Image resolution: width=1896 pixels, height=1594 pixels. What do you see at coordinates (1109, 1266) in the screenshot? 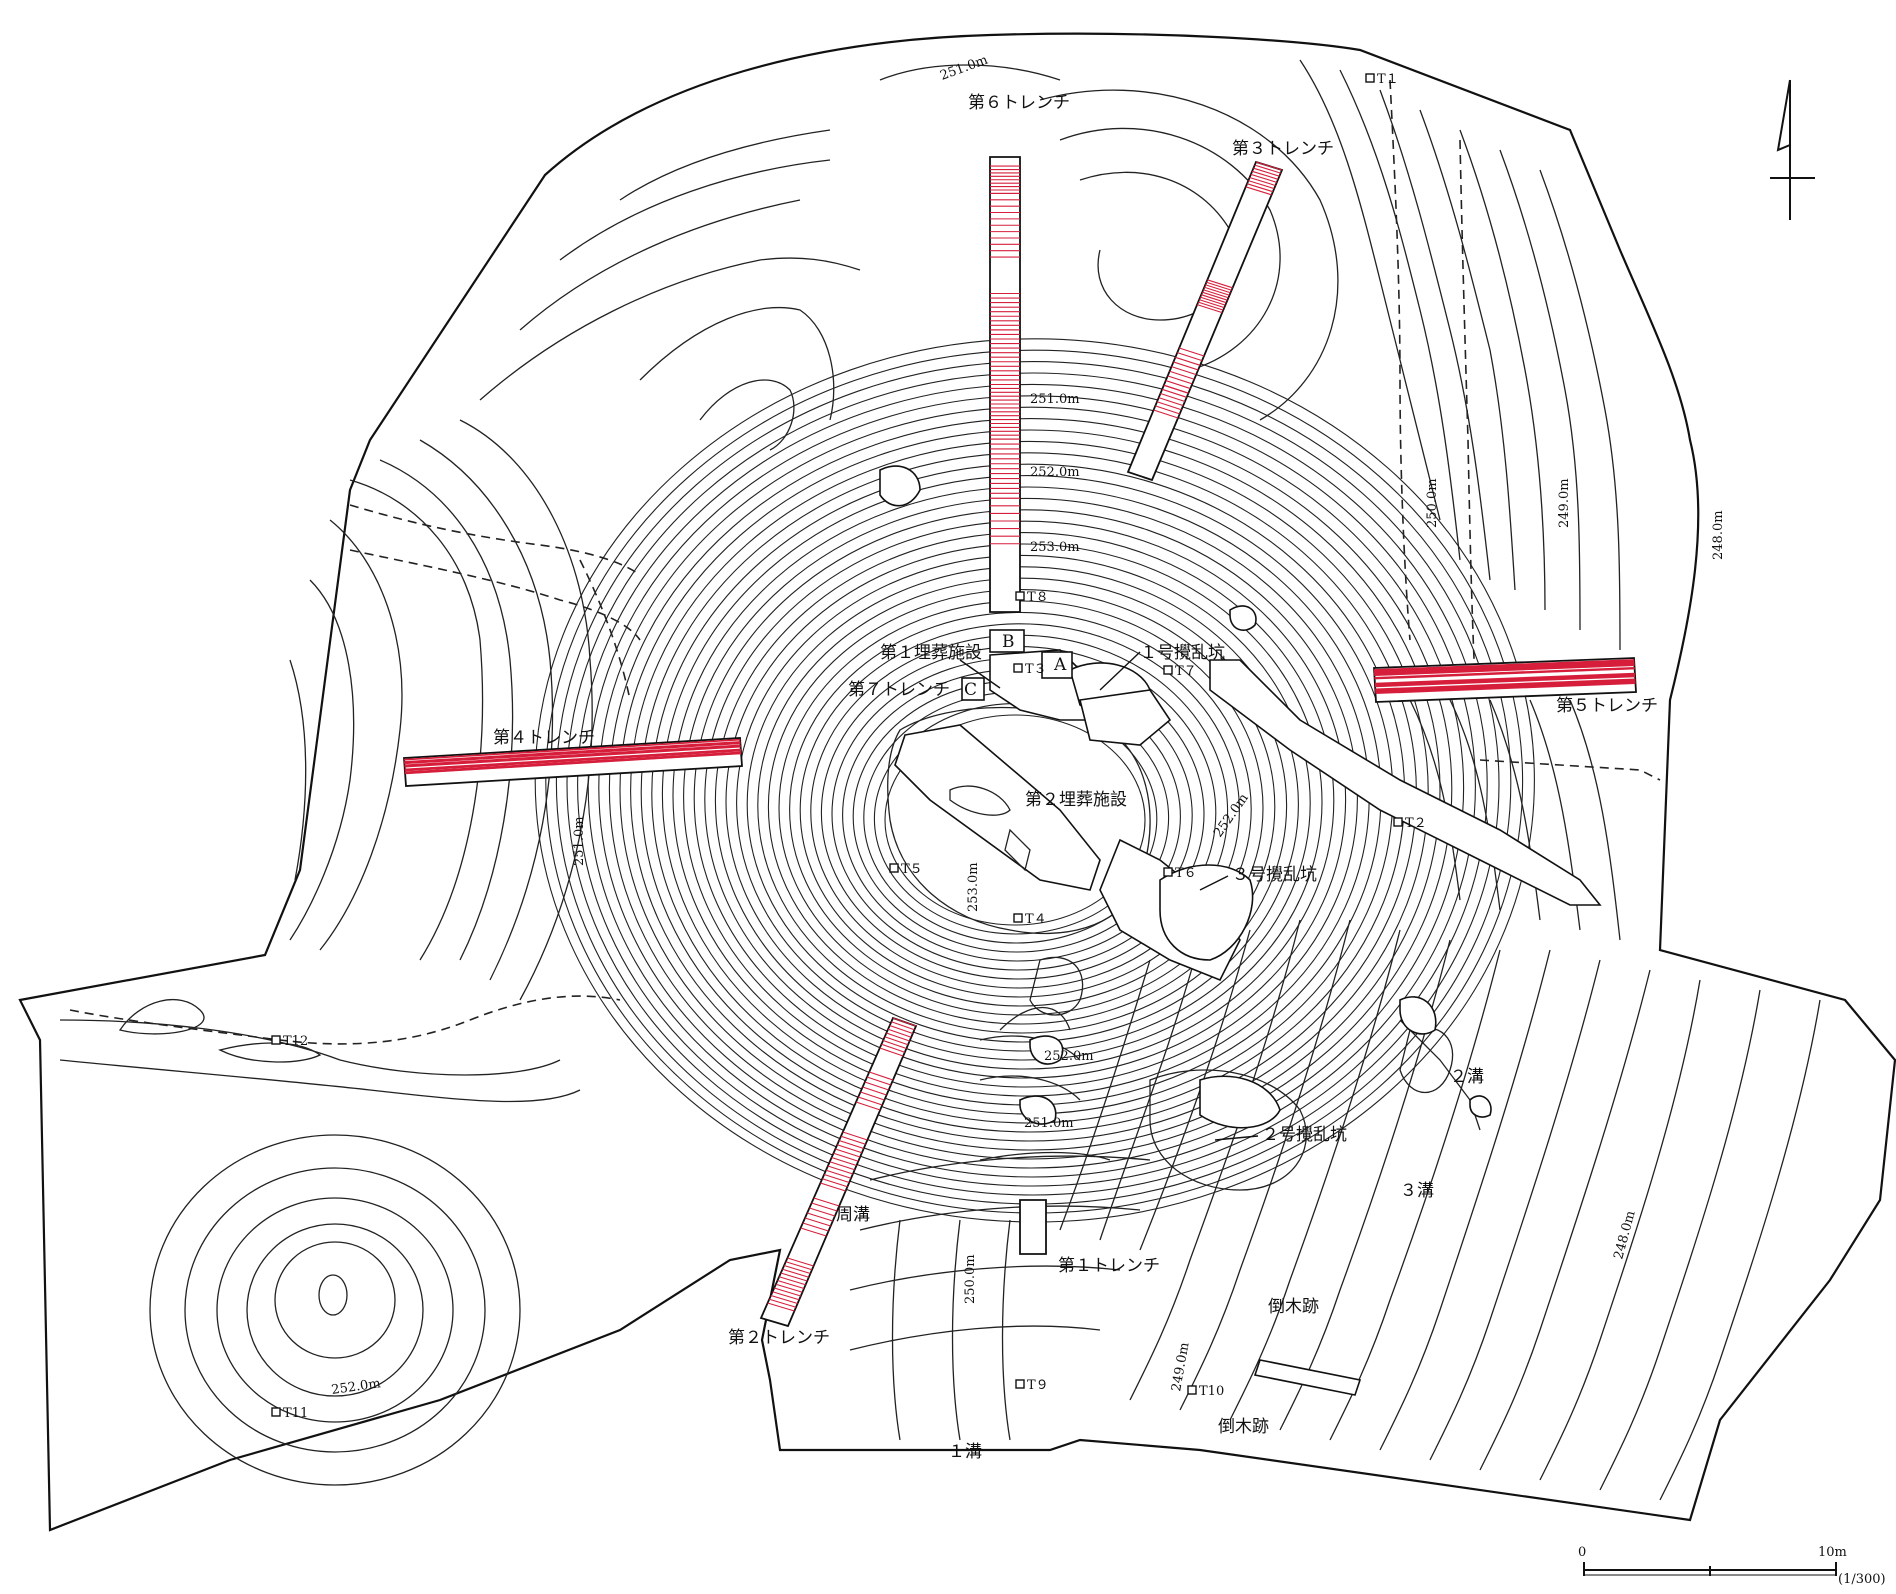
I see `label-trench-1: 第１トレンチ` at bounding box center [1109, 1266].